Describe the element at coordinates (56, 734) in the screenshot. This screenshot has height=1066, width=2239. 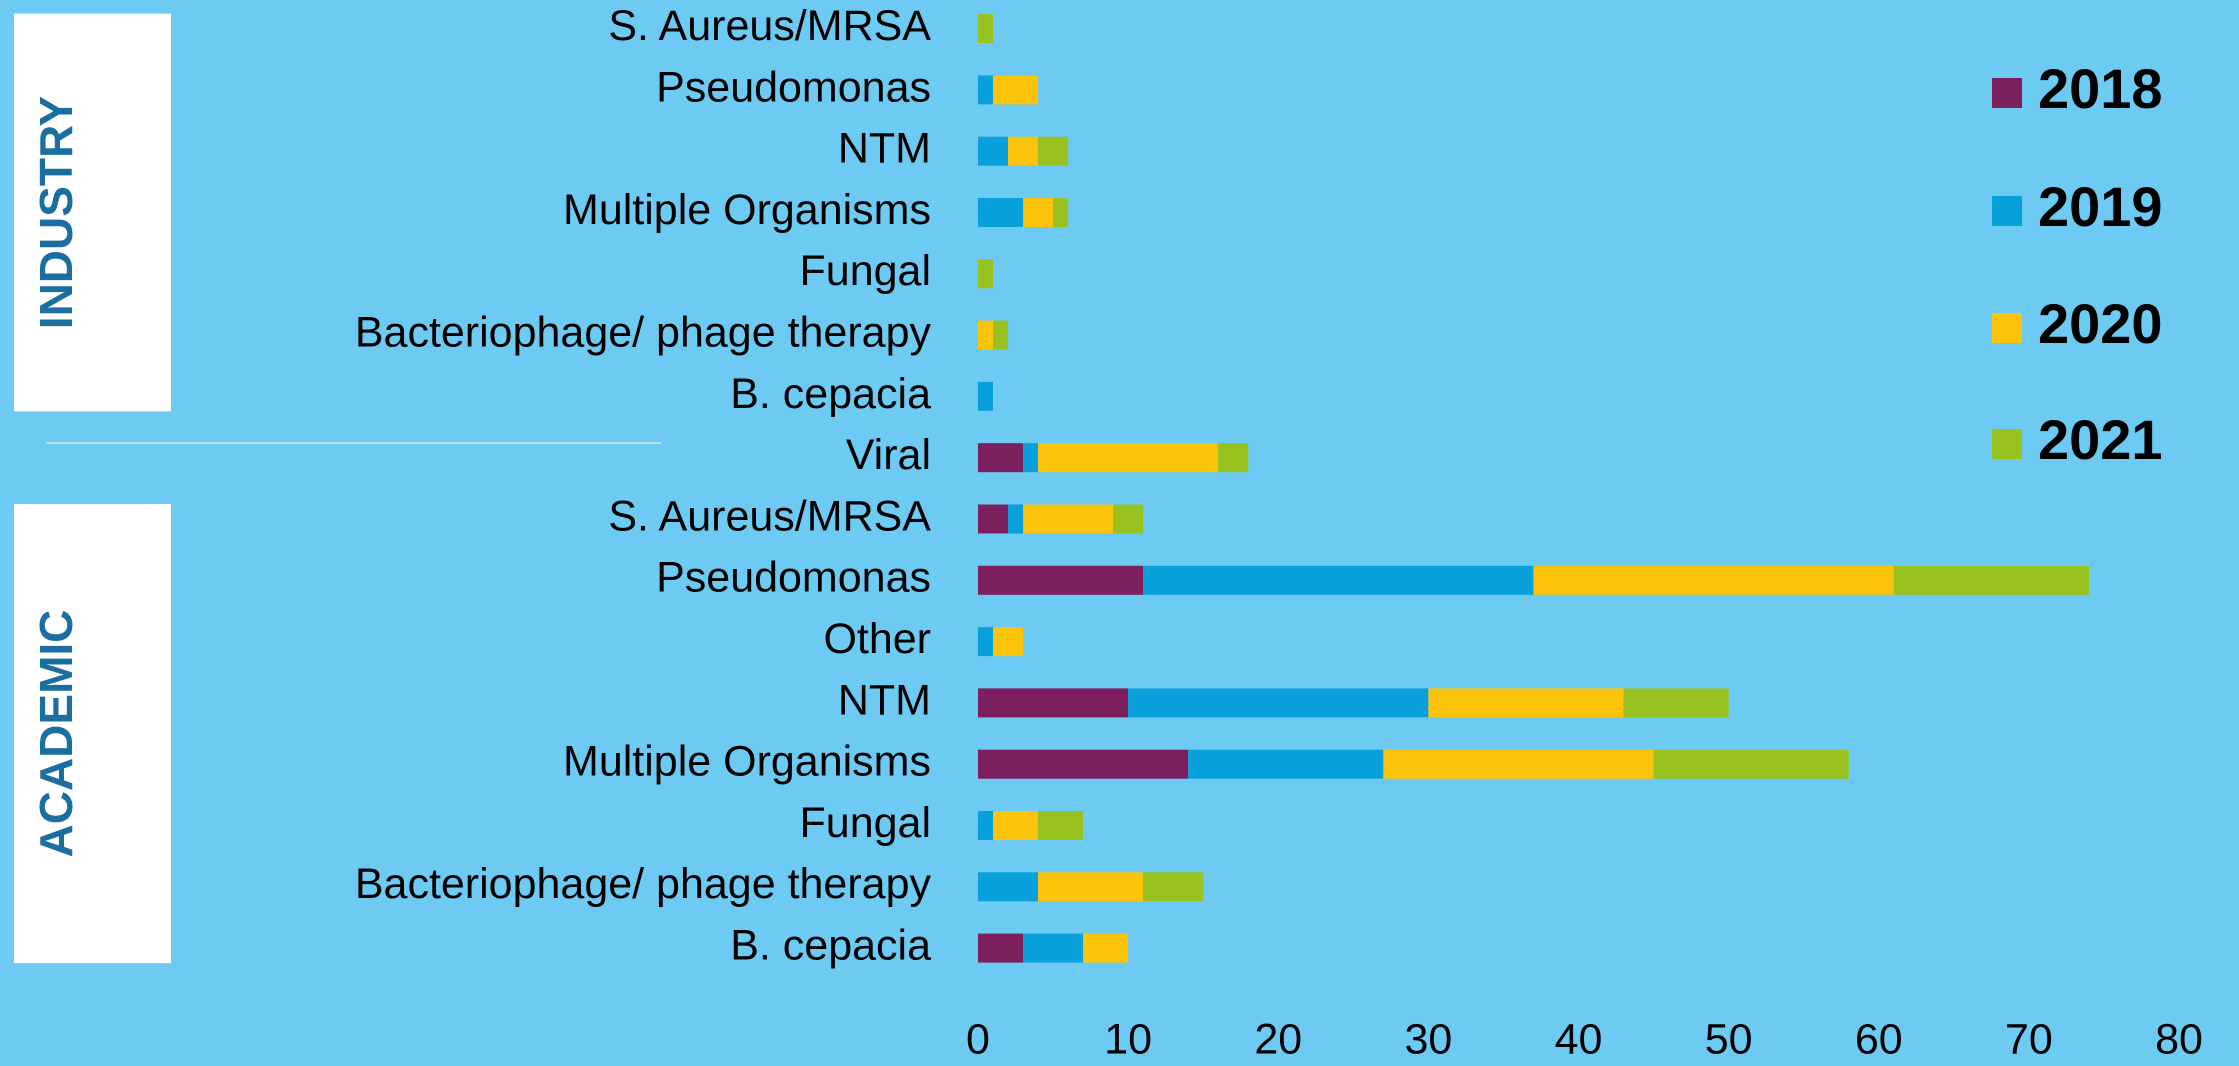
I see `group-label: ACADEMIC` at that location.